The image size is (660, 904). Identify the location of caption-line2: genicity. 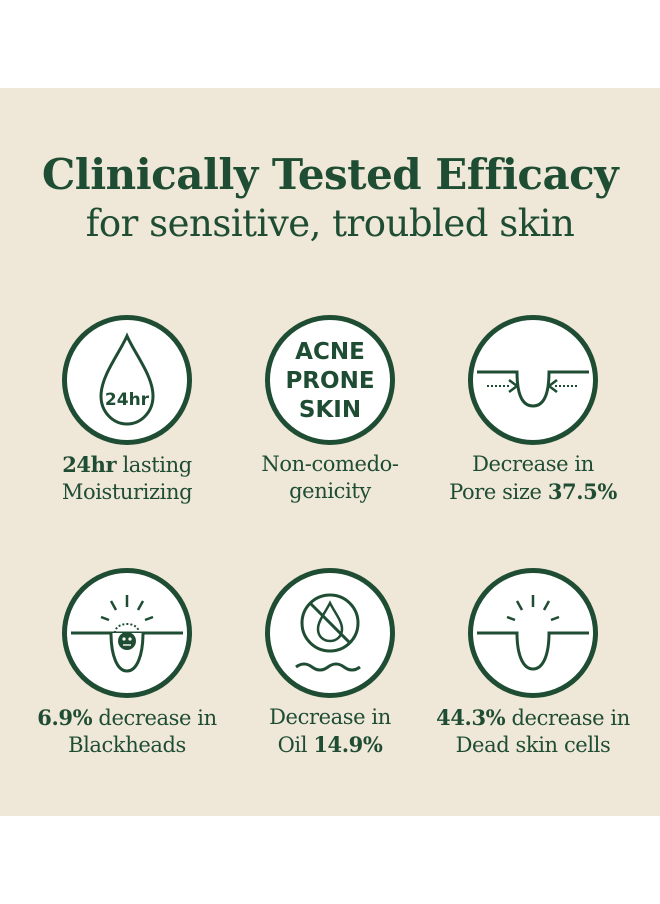
(330, 491).